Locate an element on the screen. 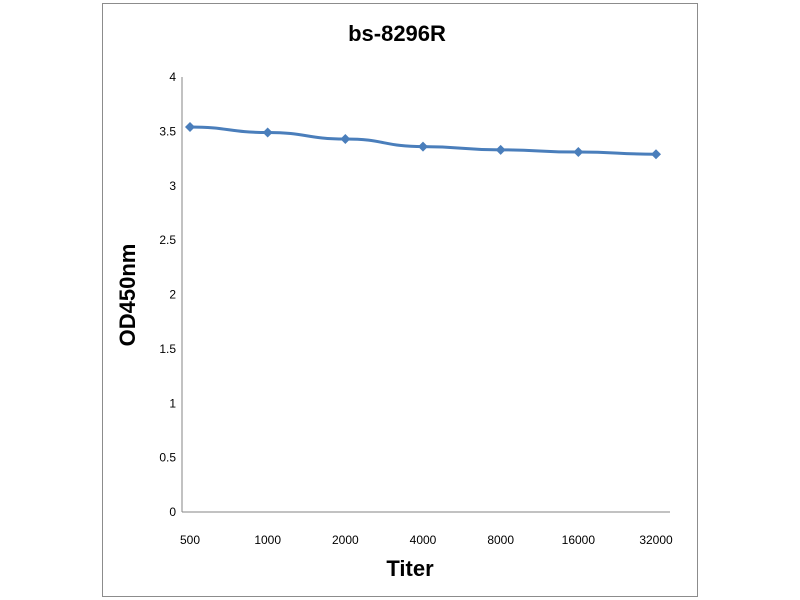 This screenshot has width=800, height=600. y-axis-label: OD450nm is located at coordinates (127, 295).